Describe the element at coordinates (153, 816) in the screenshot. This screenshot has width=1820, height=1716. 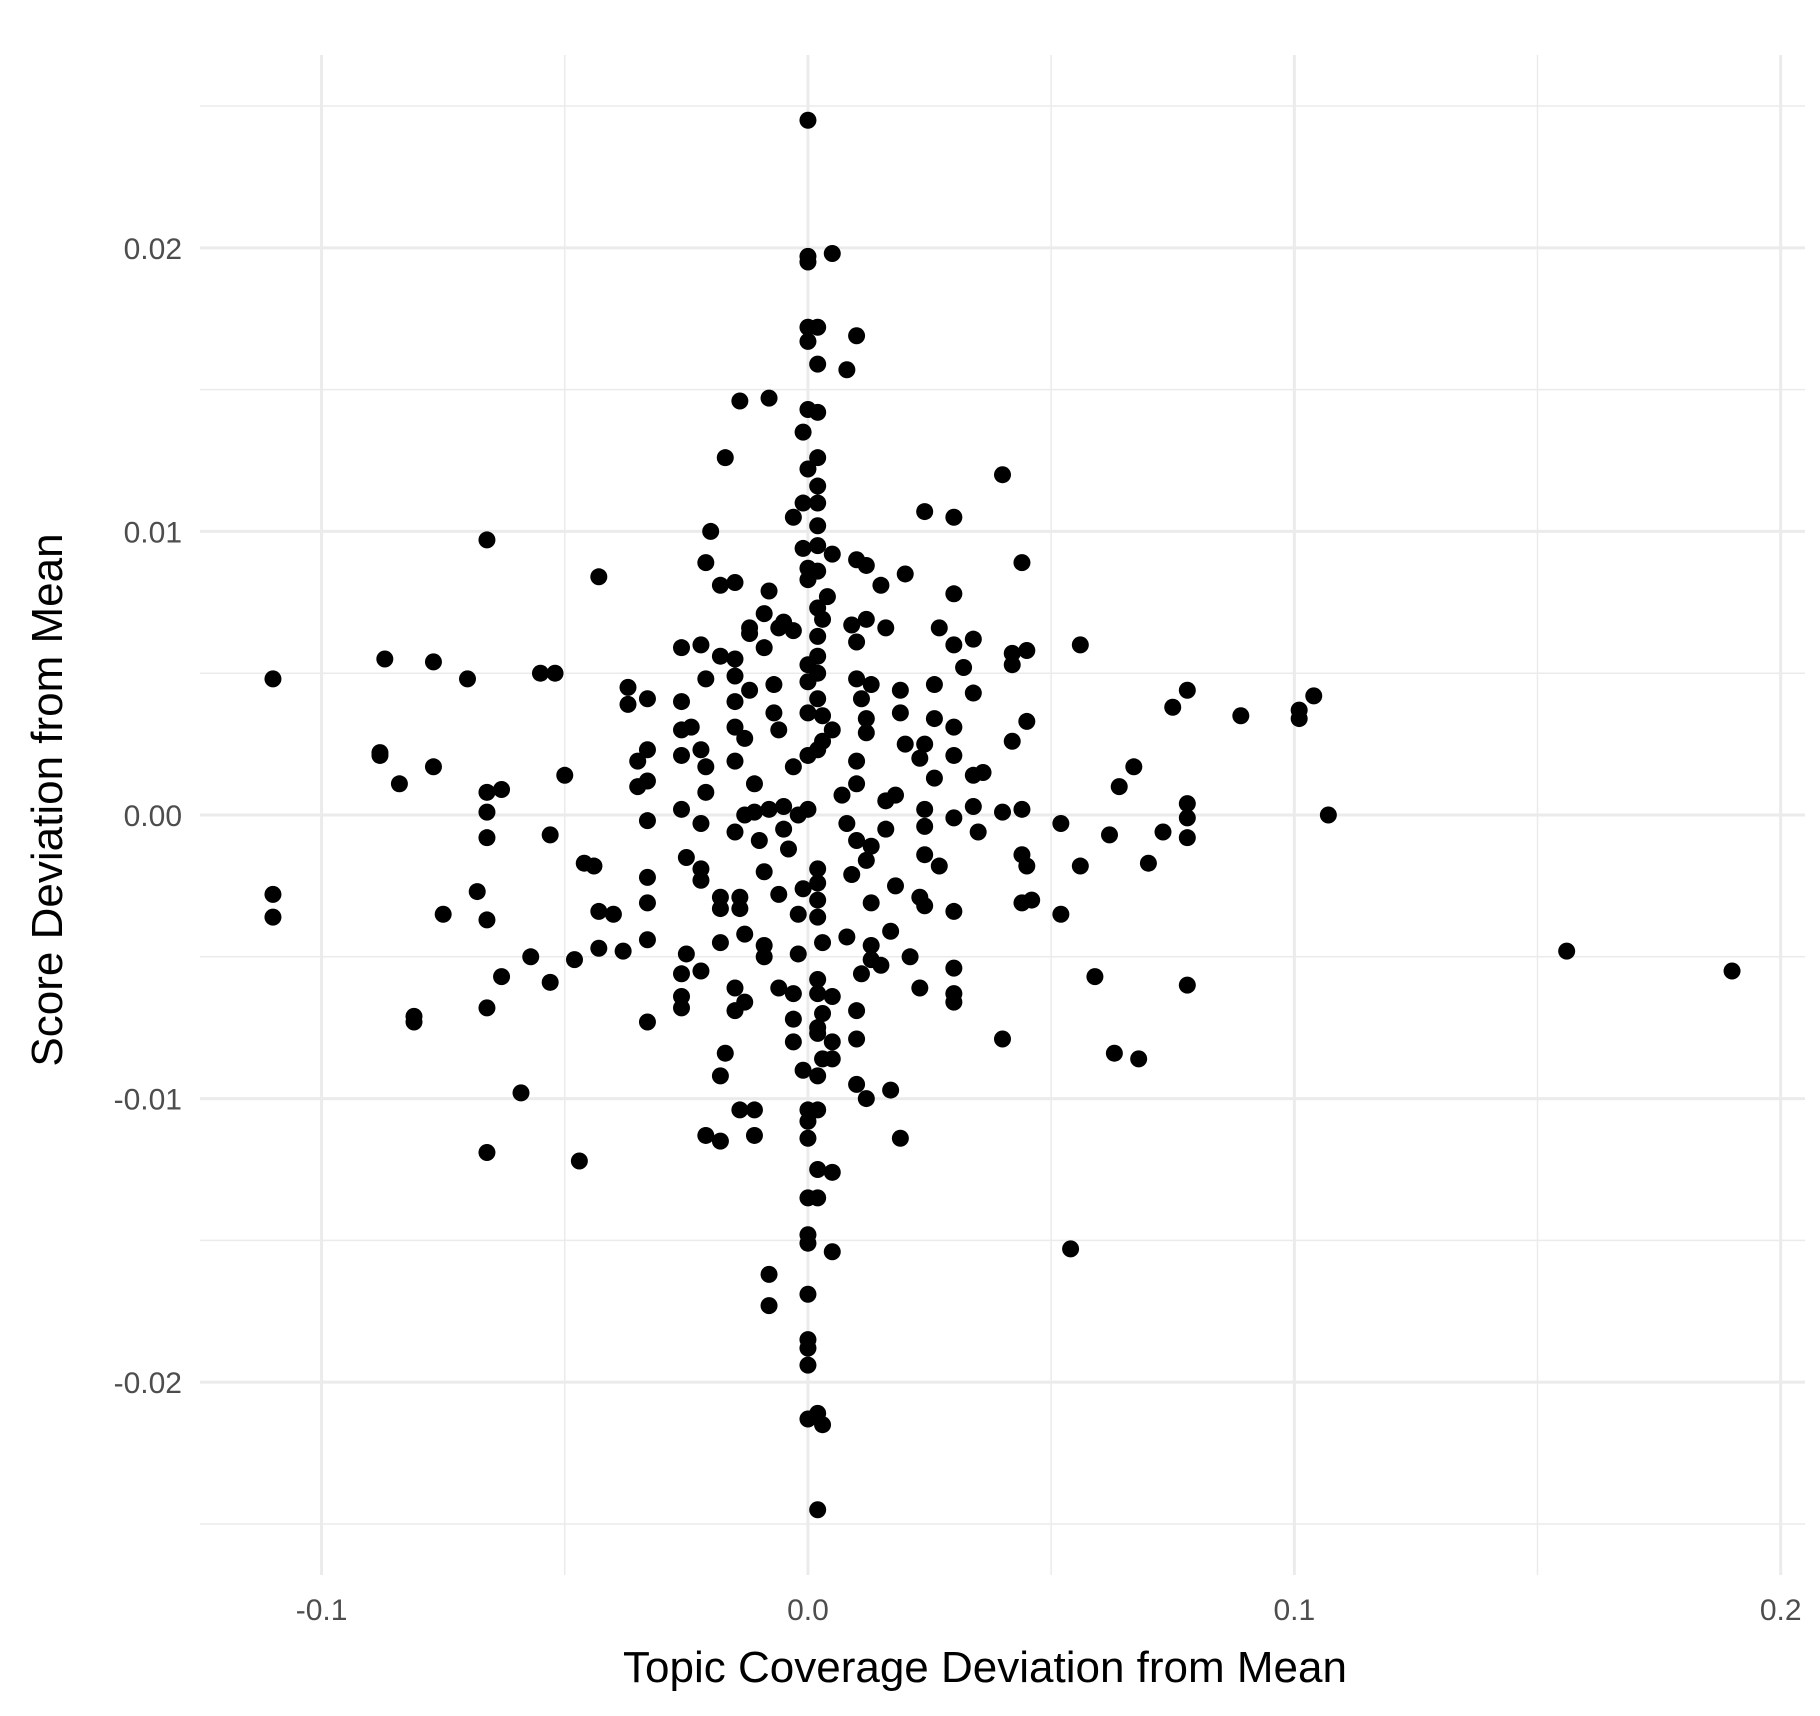
I see `y-tick-label: 0.00` at that location.